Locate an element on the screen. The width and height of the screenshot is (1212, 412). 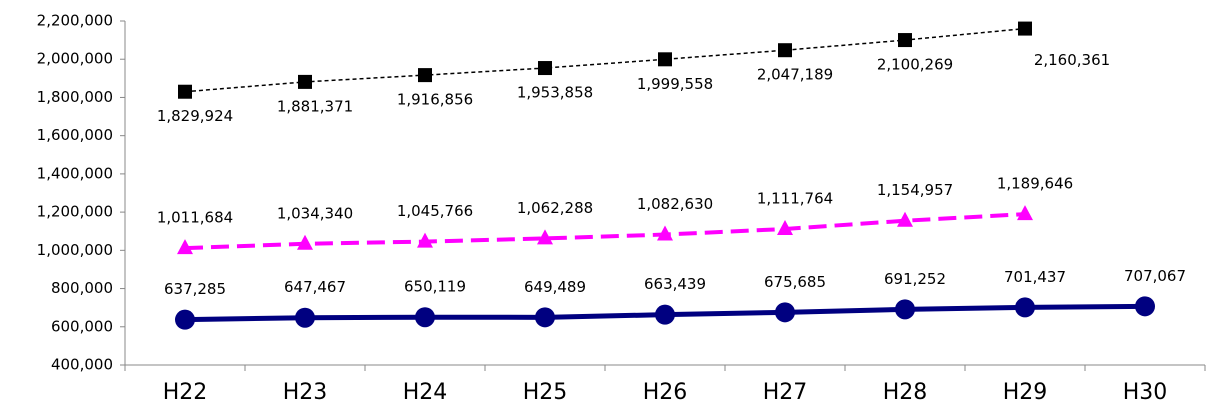
x-tick-label: H22 is located at coordinates (185, 392).